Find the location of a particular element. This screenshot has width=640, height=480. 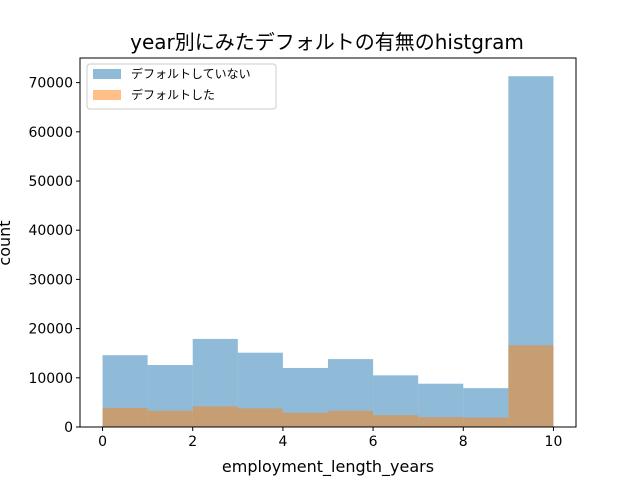

x-tick-label: 0 is located at coordinates (102, 442).